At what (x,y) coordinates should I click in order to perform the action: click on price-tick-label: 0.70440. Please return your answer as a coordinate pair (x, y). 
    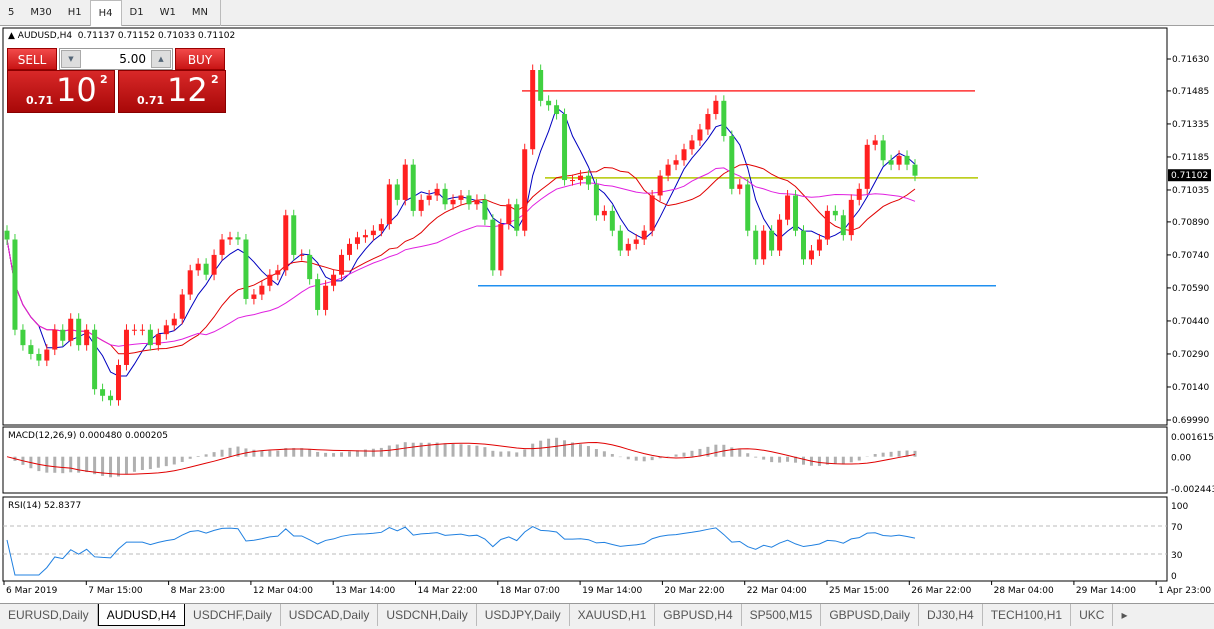
    Looking at the image, I should click on (1190, 322).